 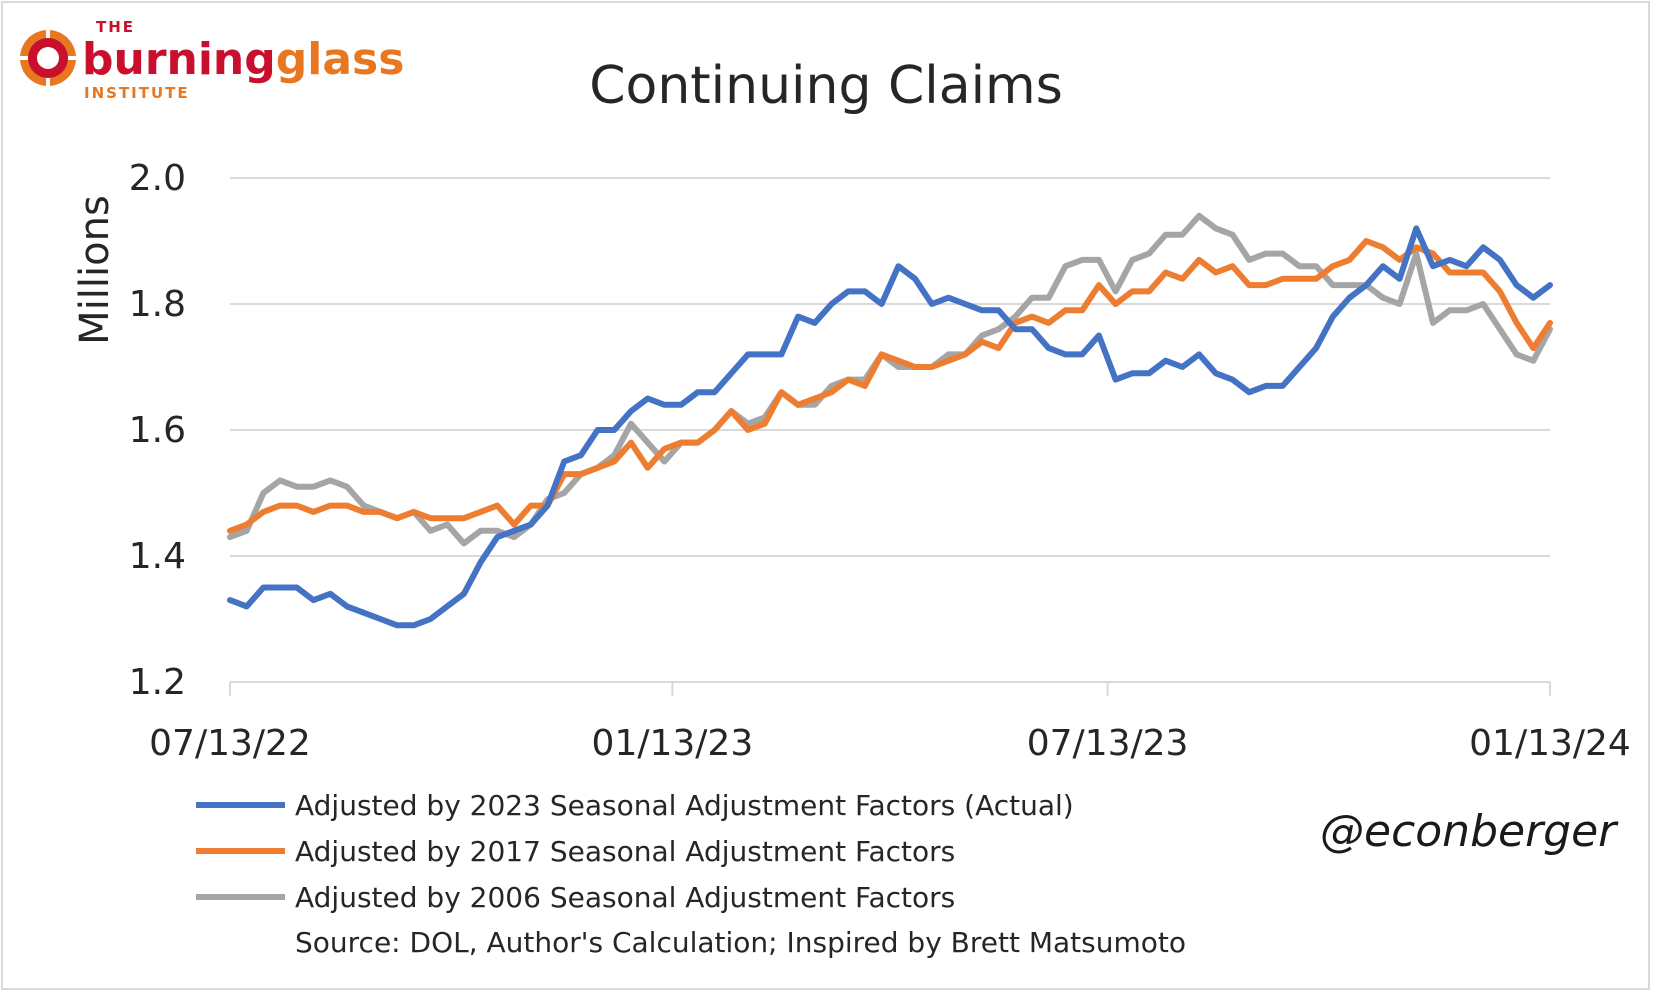 What do you see at coordinates (1108, 743) in the screenshot?
I see `x-tick-label: 07/13/23` at bounding box center [1108, 743].